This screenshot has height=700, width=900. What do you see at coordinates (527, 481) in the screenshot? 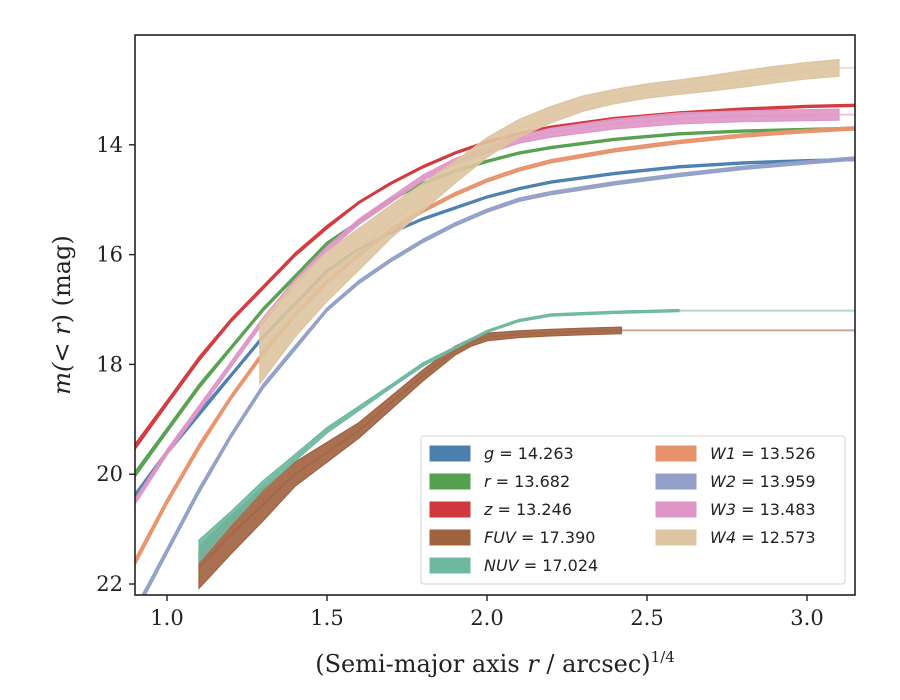
I see `legend-label: r = 13.682` at bounding box center [527, 481].